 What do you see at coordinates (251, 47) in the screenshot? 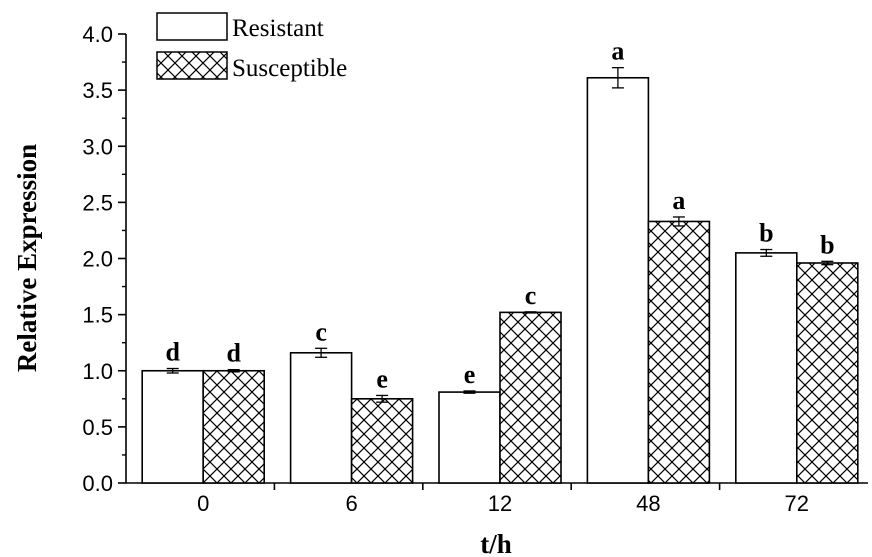
I see `legend: Resistant Susceptible` at bounding box center [251, 47].